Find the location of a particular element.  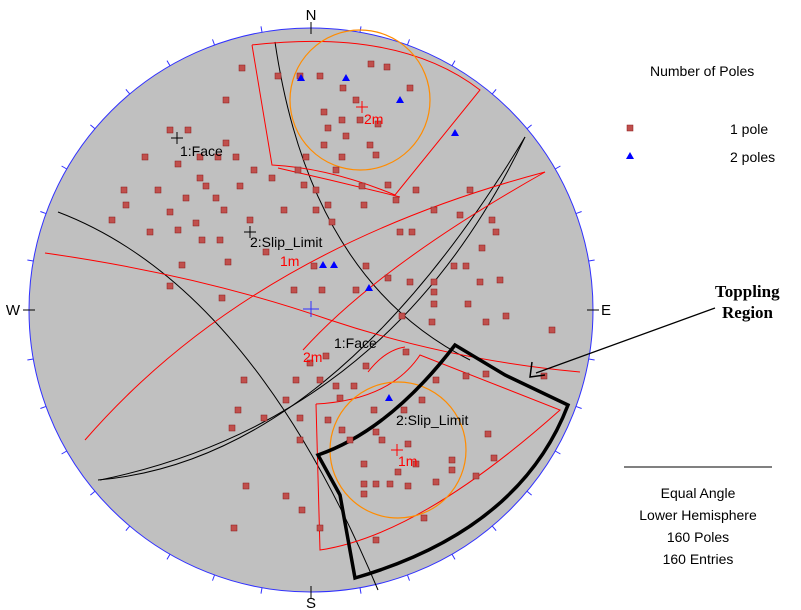

north-label: N is located at coordinates (311, 15).